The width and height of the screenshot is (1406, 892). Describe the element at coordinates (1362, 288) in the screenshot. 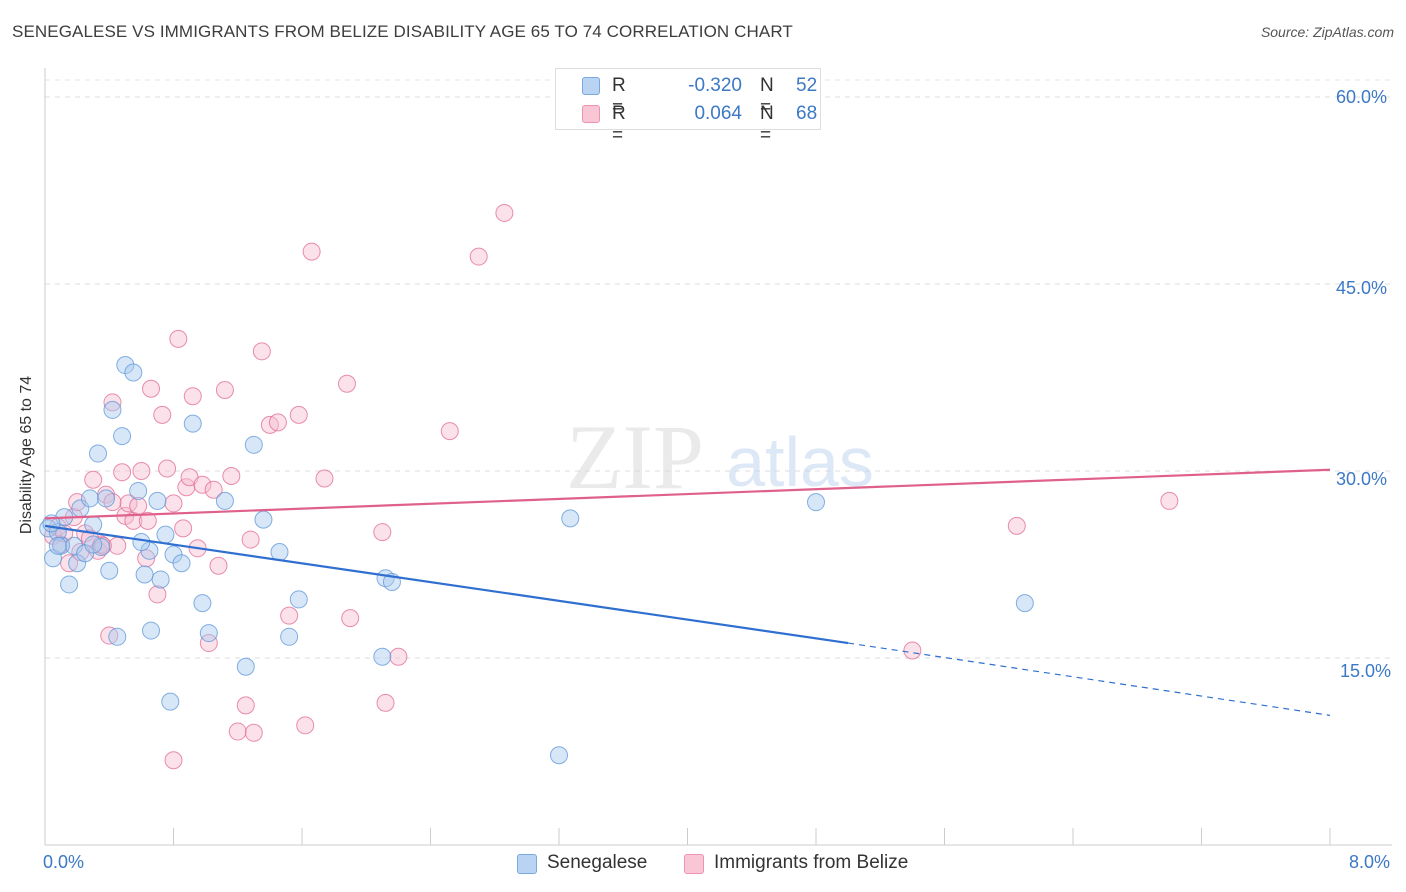

I see `y-tick-45: 45.0%` at that location.